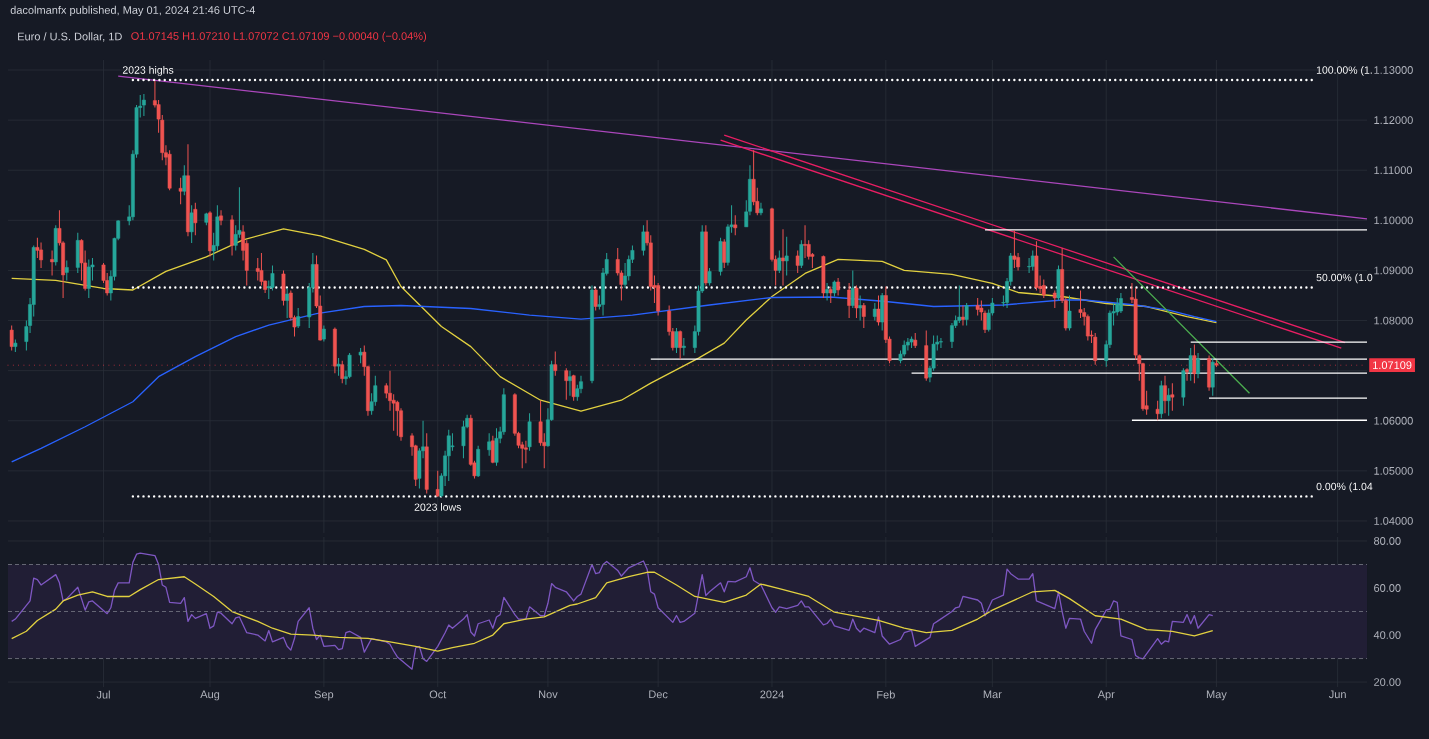 This screenshot has width=1429, height=739. What do you see at coordinates (324, 695) in the screenshot?
I see `x-tick-label: Sep` at bounding box center [324, 695].